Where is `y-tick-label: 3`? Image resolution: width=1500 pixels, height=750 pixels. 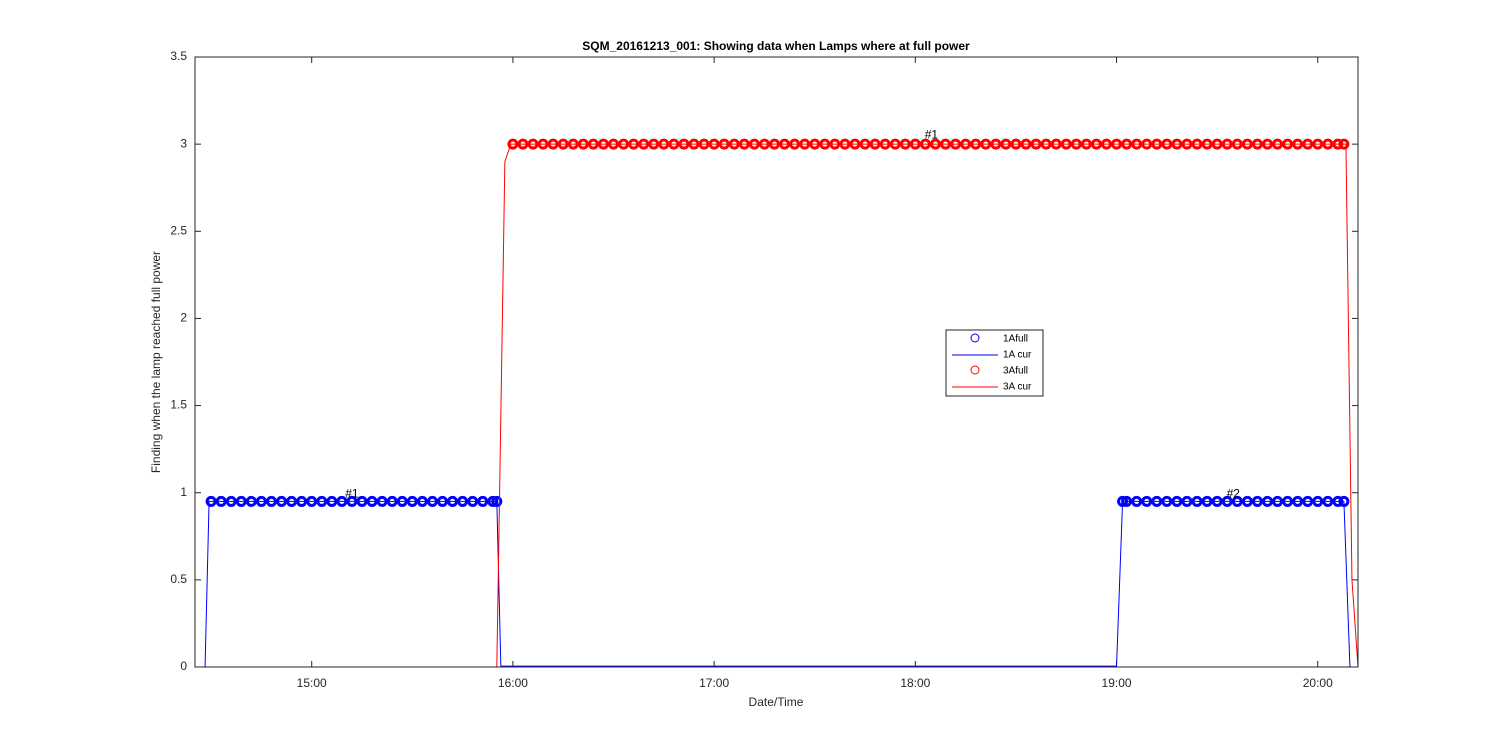 y-tick-label: 3 is located at coordinates (183, 143).